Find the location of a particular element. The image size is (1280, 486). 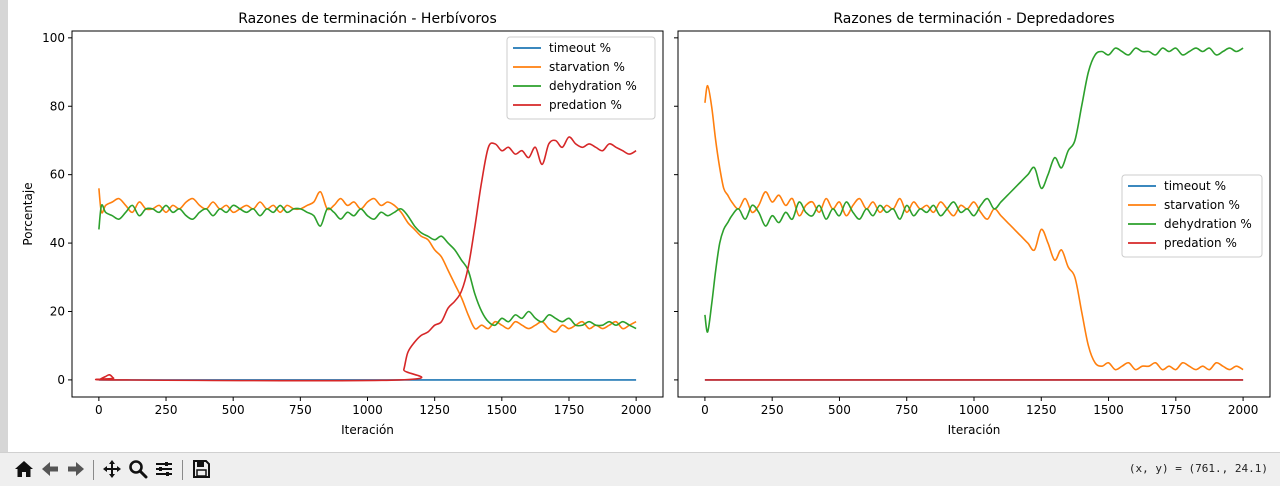

back-button is located at coordinates (50, 469).